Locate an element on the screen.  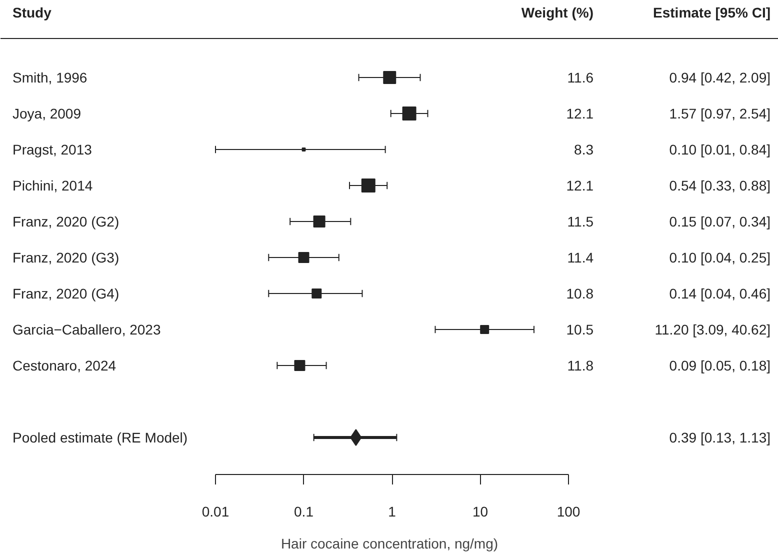
data-label: 0.09 [0.05, 0.18] is located at coordinates (720, 366).